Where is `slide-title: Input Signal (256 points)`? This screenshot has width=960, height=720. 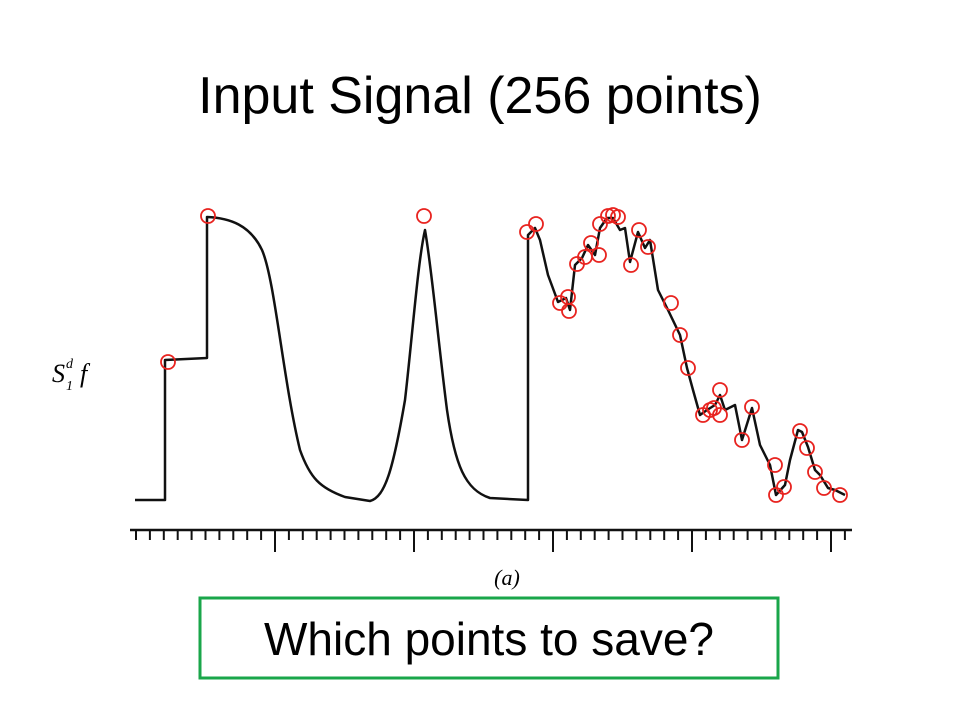 slide-title: Input Signal (256 points) is located at coordinates (480, 96).